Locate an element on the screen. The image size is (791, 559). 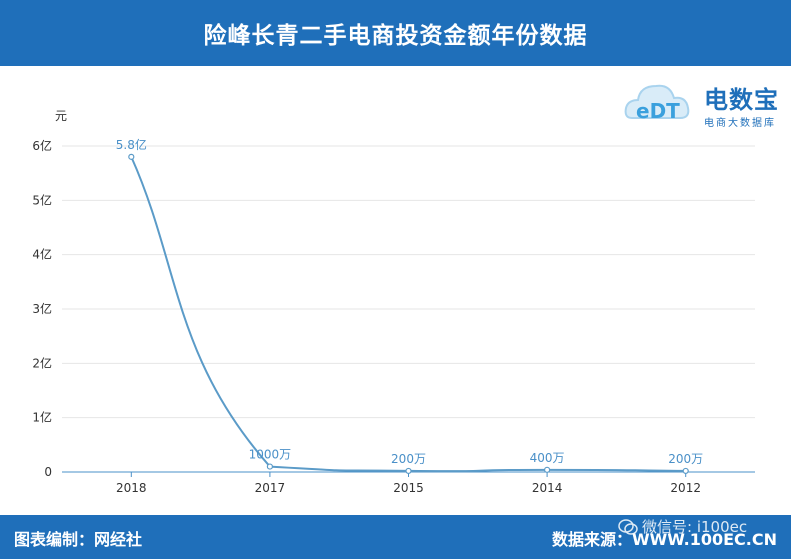
y-tick-label: 5亿 is located at coordinates (42, 199).